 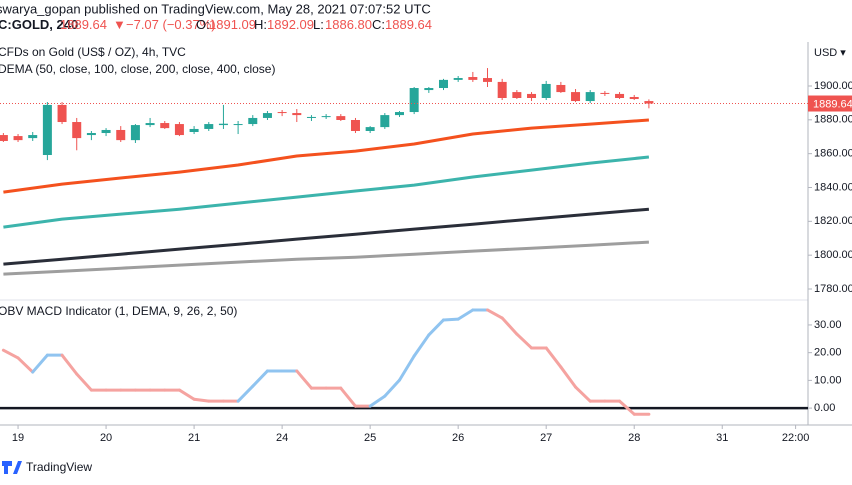 I want to click on x-tick-label: 27, so click(x=546, y=438).